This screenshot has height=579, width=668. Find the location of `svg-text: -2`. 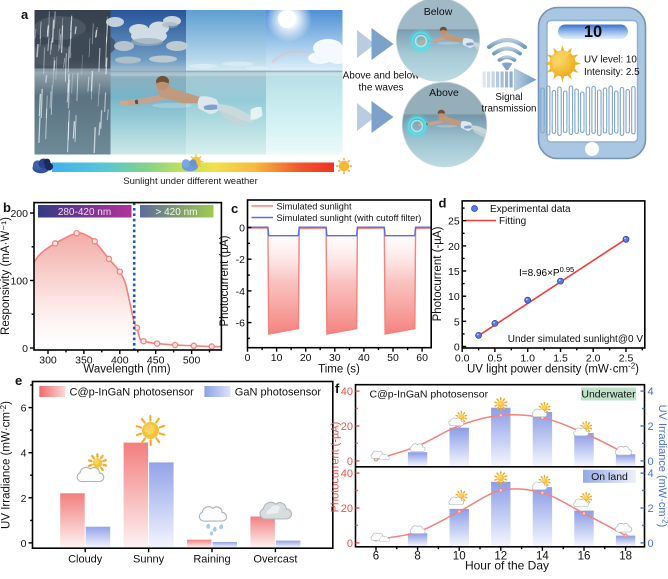

svg-text: -2 is located at coordinates (240, 260).